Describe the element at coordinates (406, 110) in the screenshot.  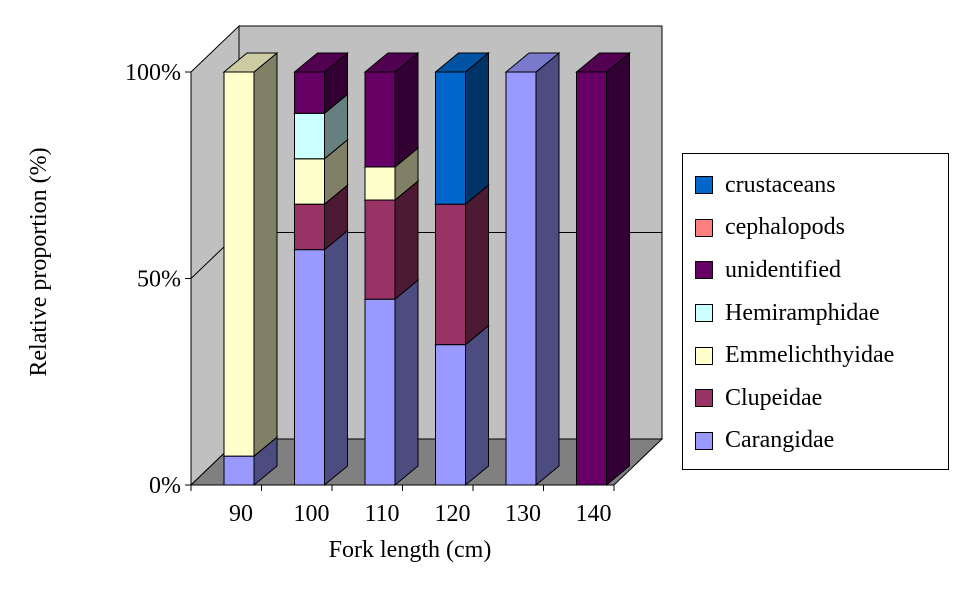
I see `bar-unidentified-110-side` at that location.